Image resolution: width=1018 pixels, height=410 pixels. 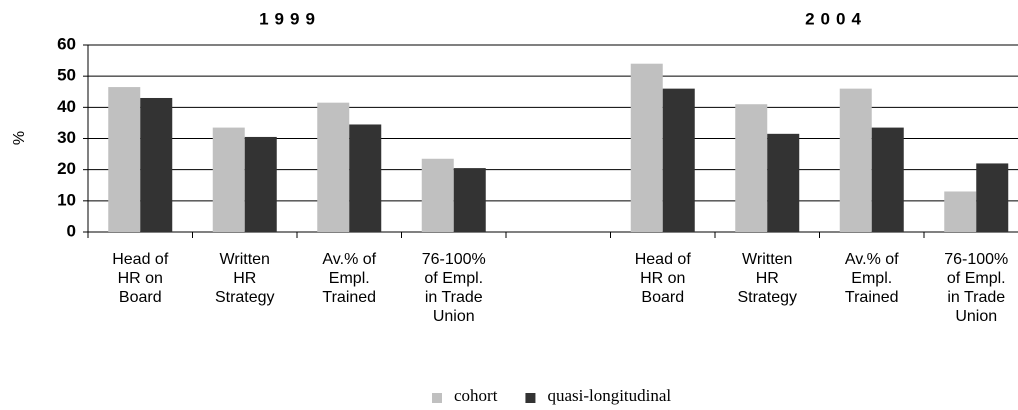 What do you see at coordinates (290, 18) in the screenshot?
I see `group-title: 1999` at bounding box center [290, 18].